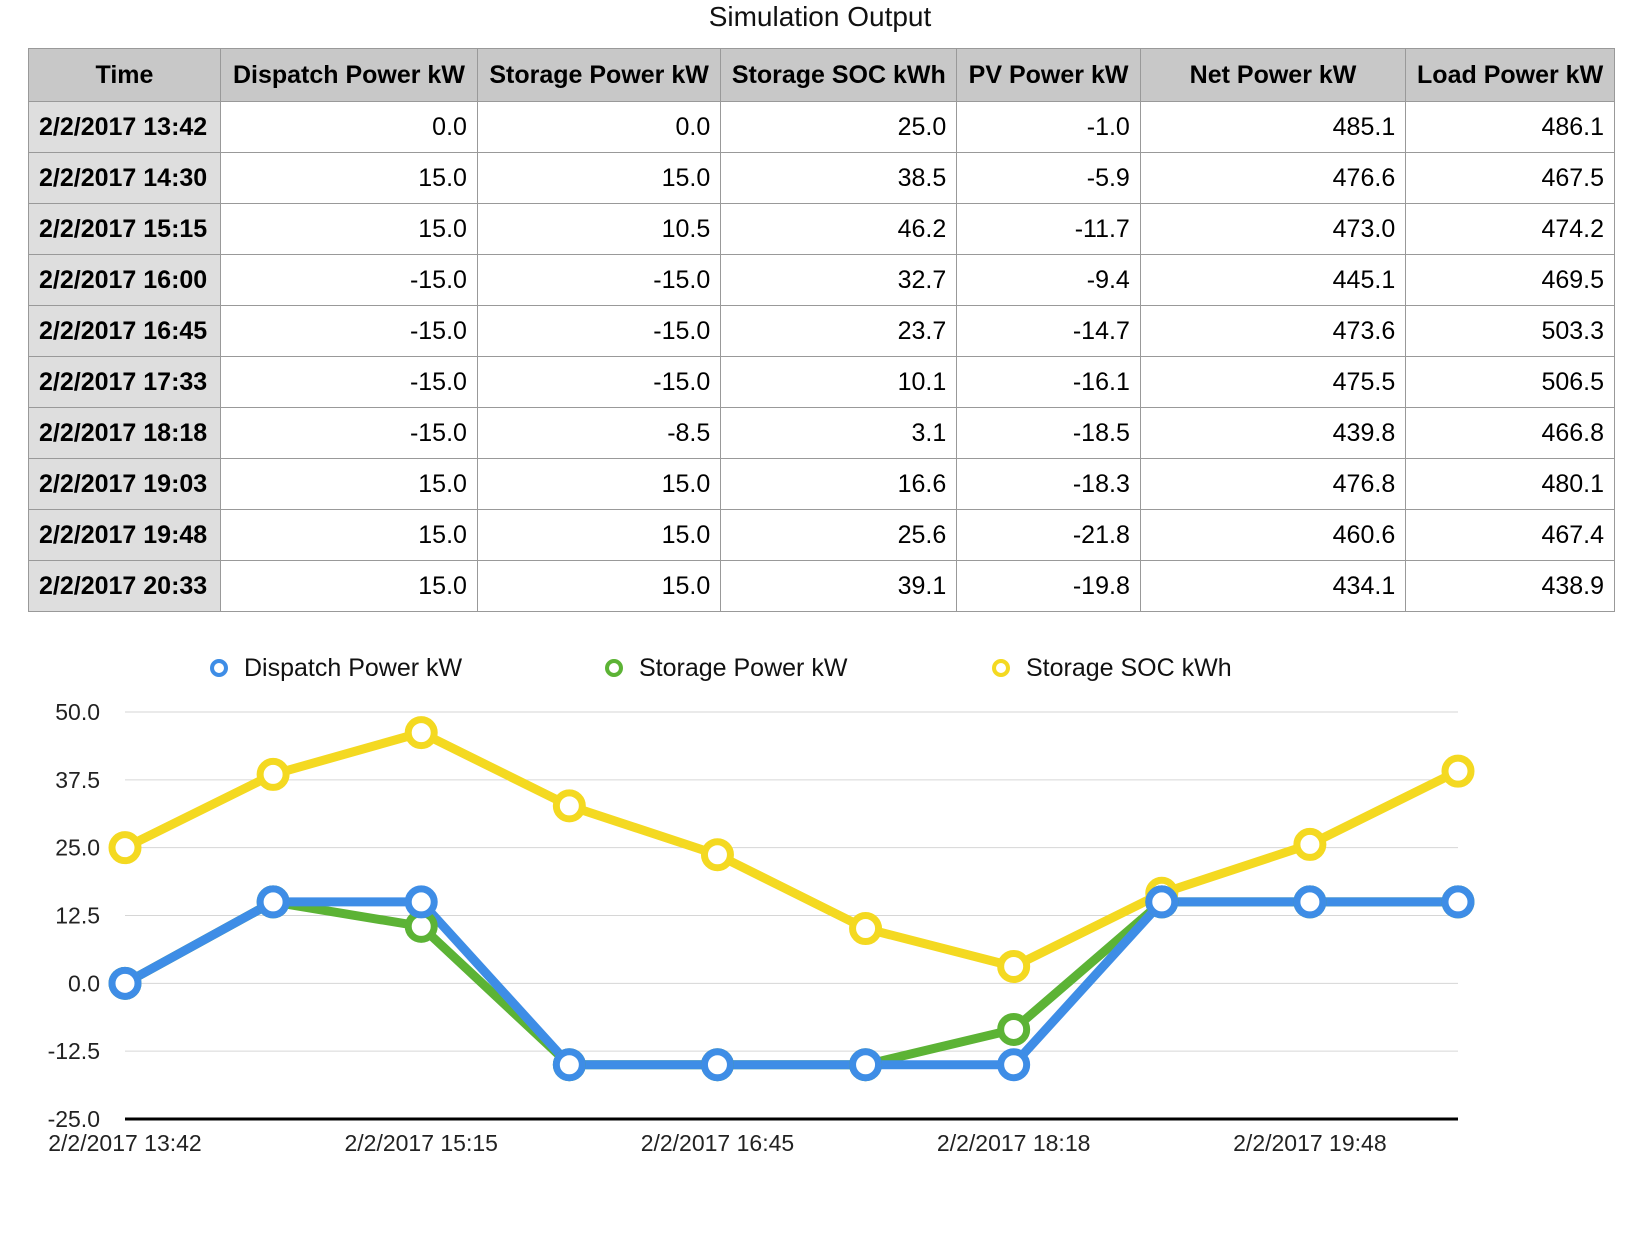 The width and height of the screenshot is (1640, 1246). Describe the element at coordinates (124, 433) in the screenshot. I see `row-time-cell: 2/2/2017 18:18` at that location.